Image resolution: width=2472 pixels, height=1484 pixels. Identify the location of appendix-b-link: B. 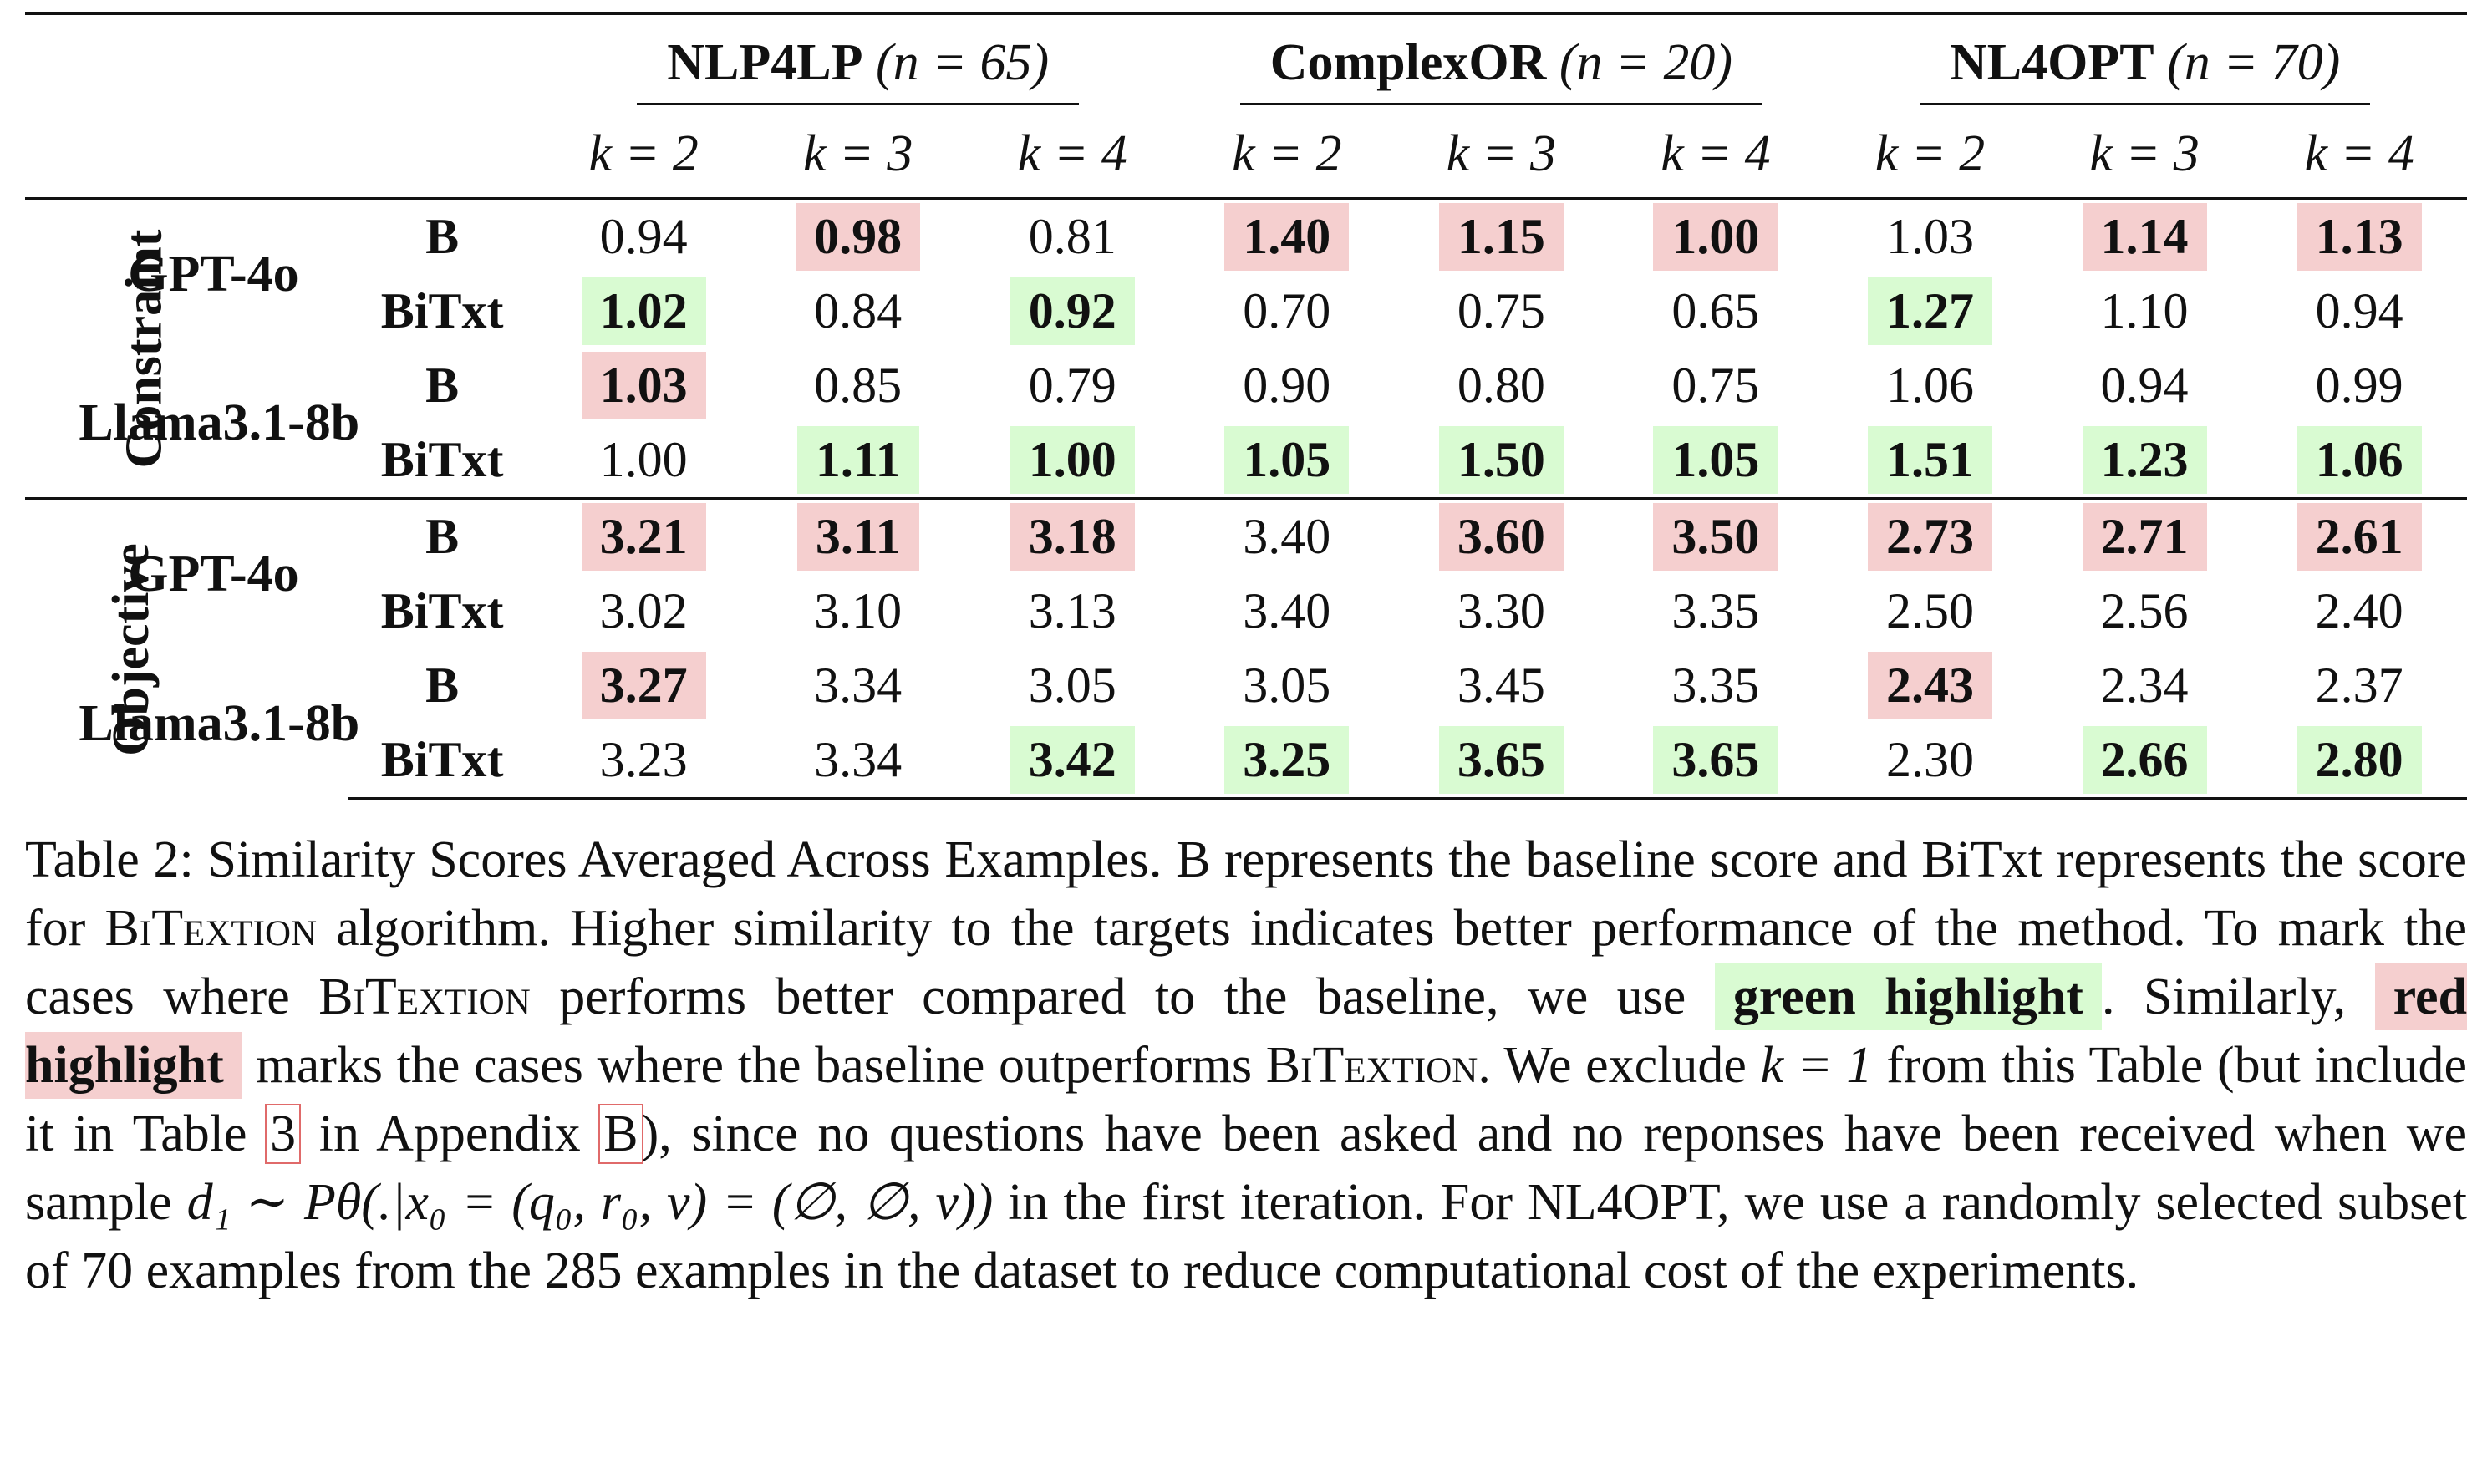
(620, 1134).